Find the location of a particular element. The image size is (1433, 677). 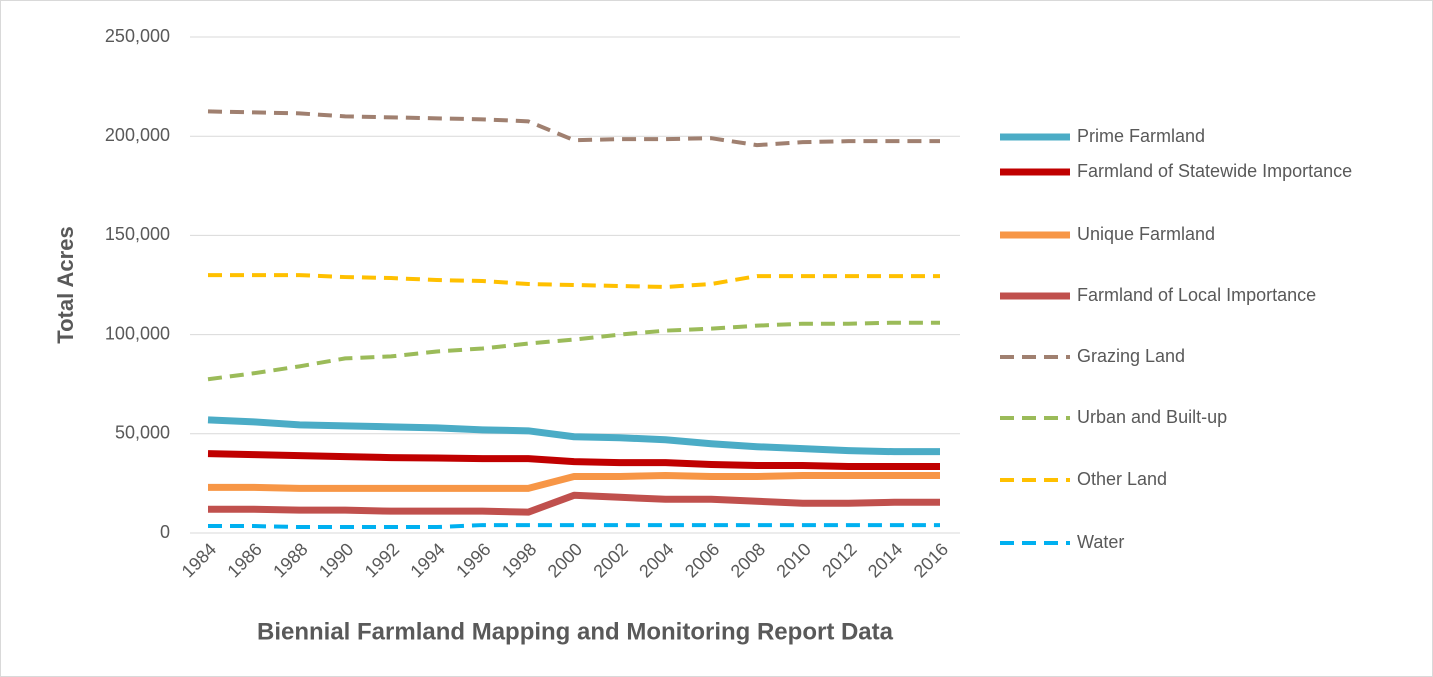

y-tick-label: 250,000 is located at coordinates (137, 36).